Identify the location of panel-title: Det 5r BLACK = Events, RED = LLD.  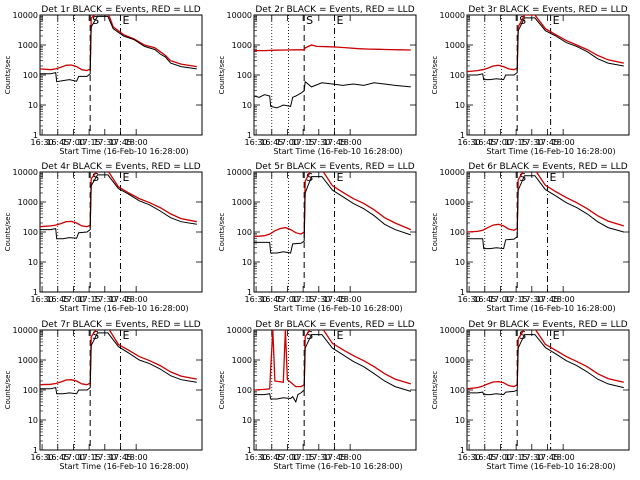
(334, 167).